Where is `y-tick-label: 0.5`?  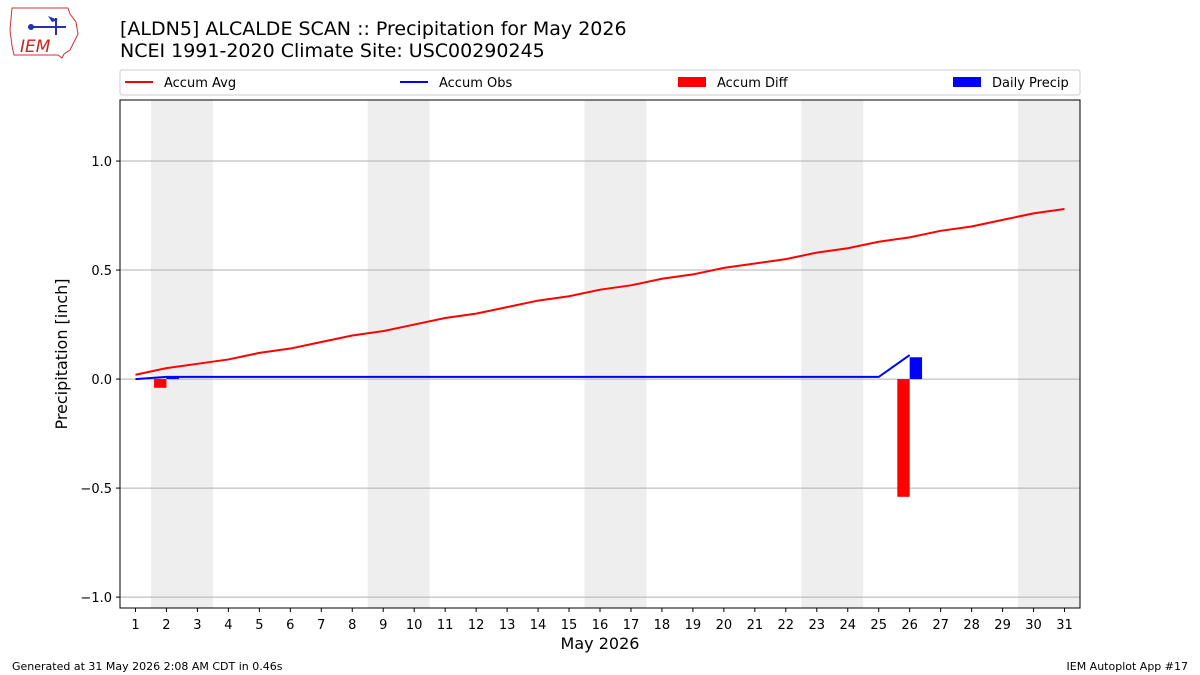
y-tick-label: 0.5 is located at coordinates (101, 271).